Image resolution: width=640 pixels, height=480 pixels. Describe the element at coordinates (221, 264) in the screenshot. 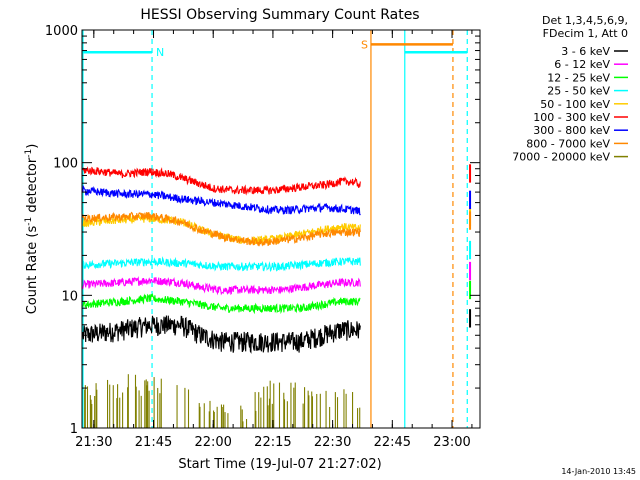

I see `series-line-25-50-kev` at that location.